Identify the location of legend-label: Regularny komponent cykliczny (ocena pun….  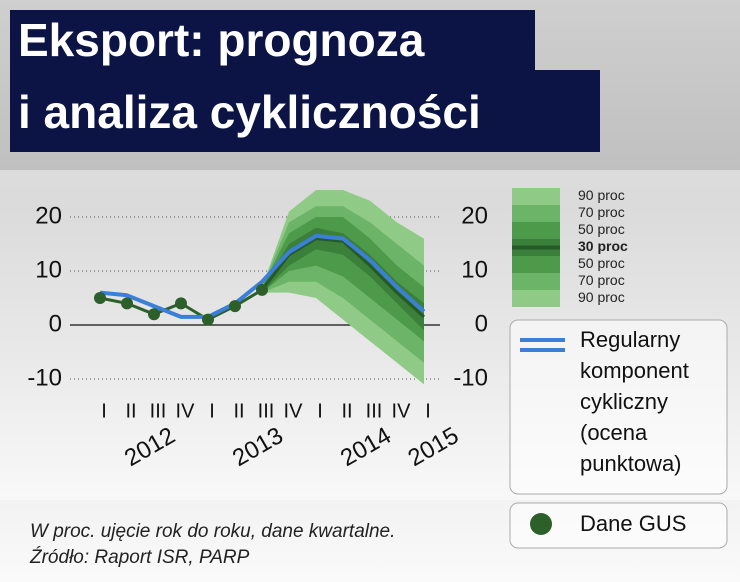
(634, 401).